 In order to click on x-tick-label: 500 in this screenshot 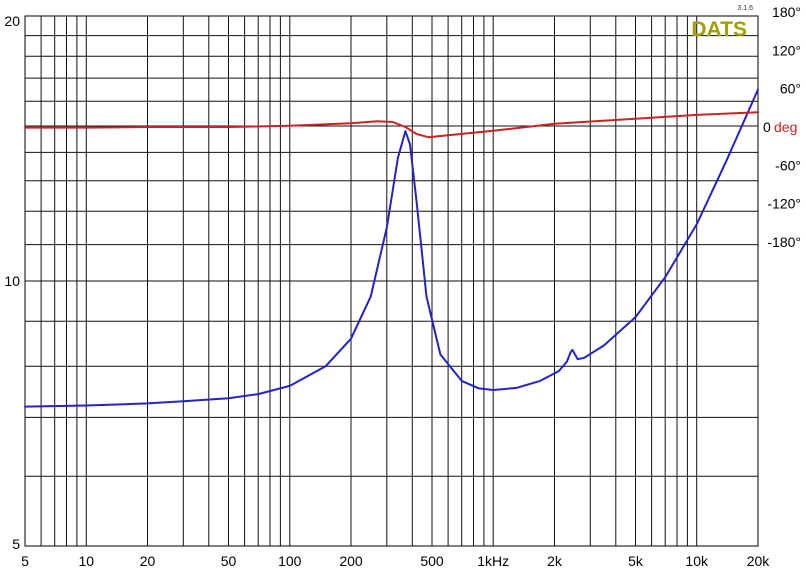, I will do `click(432, 561)`.